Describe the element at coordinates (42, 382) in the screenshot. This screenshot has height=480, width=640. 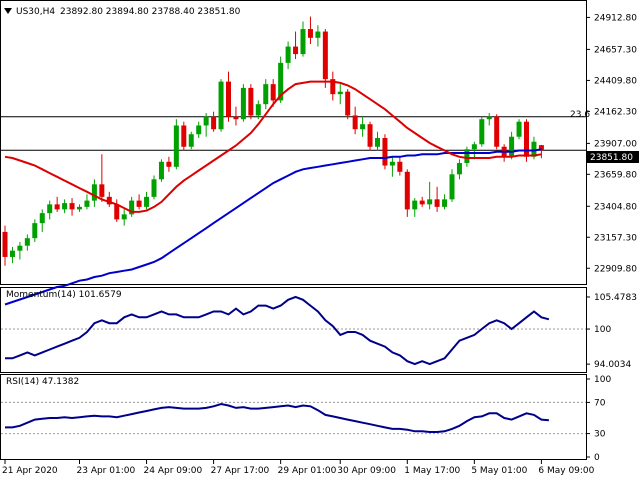
I see `rsi-title: RSI(14) 47.1382` at that location.